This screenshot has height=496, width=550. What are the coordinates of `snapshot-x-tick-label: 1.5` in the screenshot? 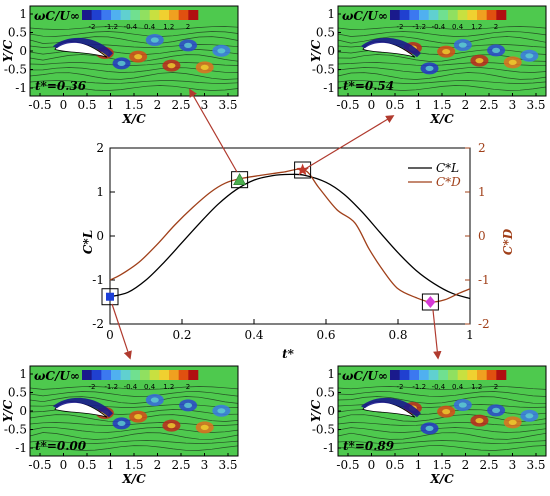 It's located at (441, 465).